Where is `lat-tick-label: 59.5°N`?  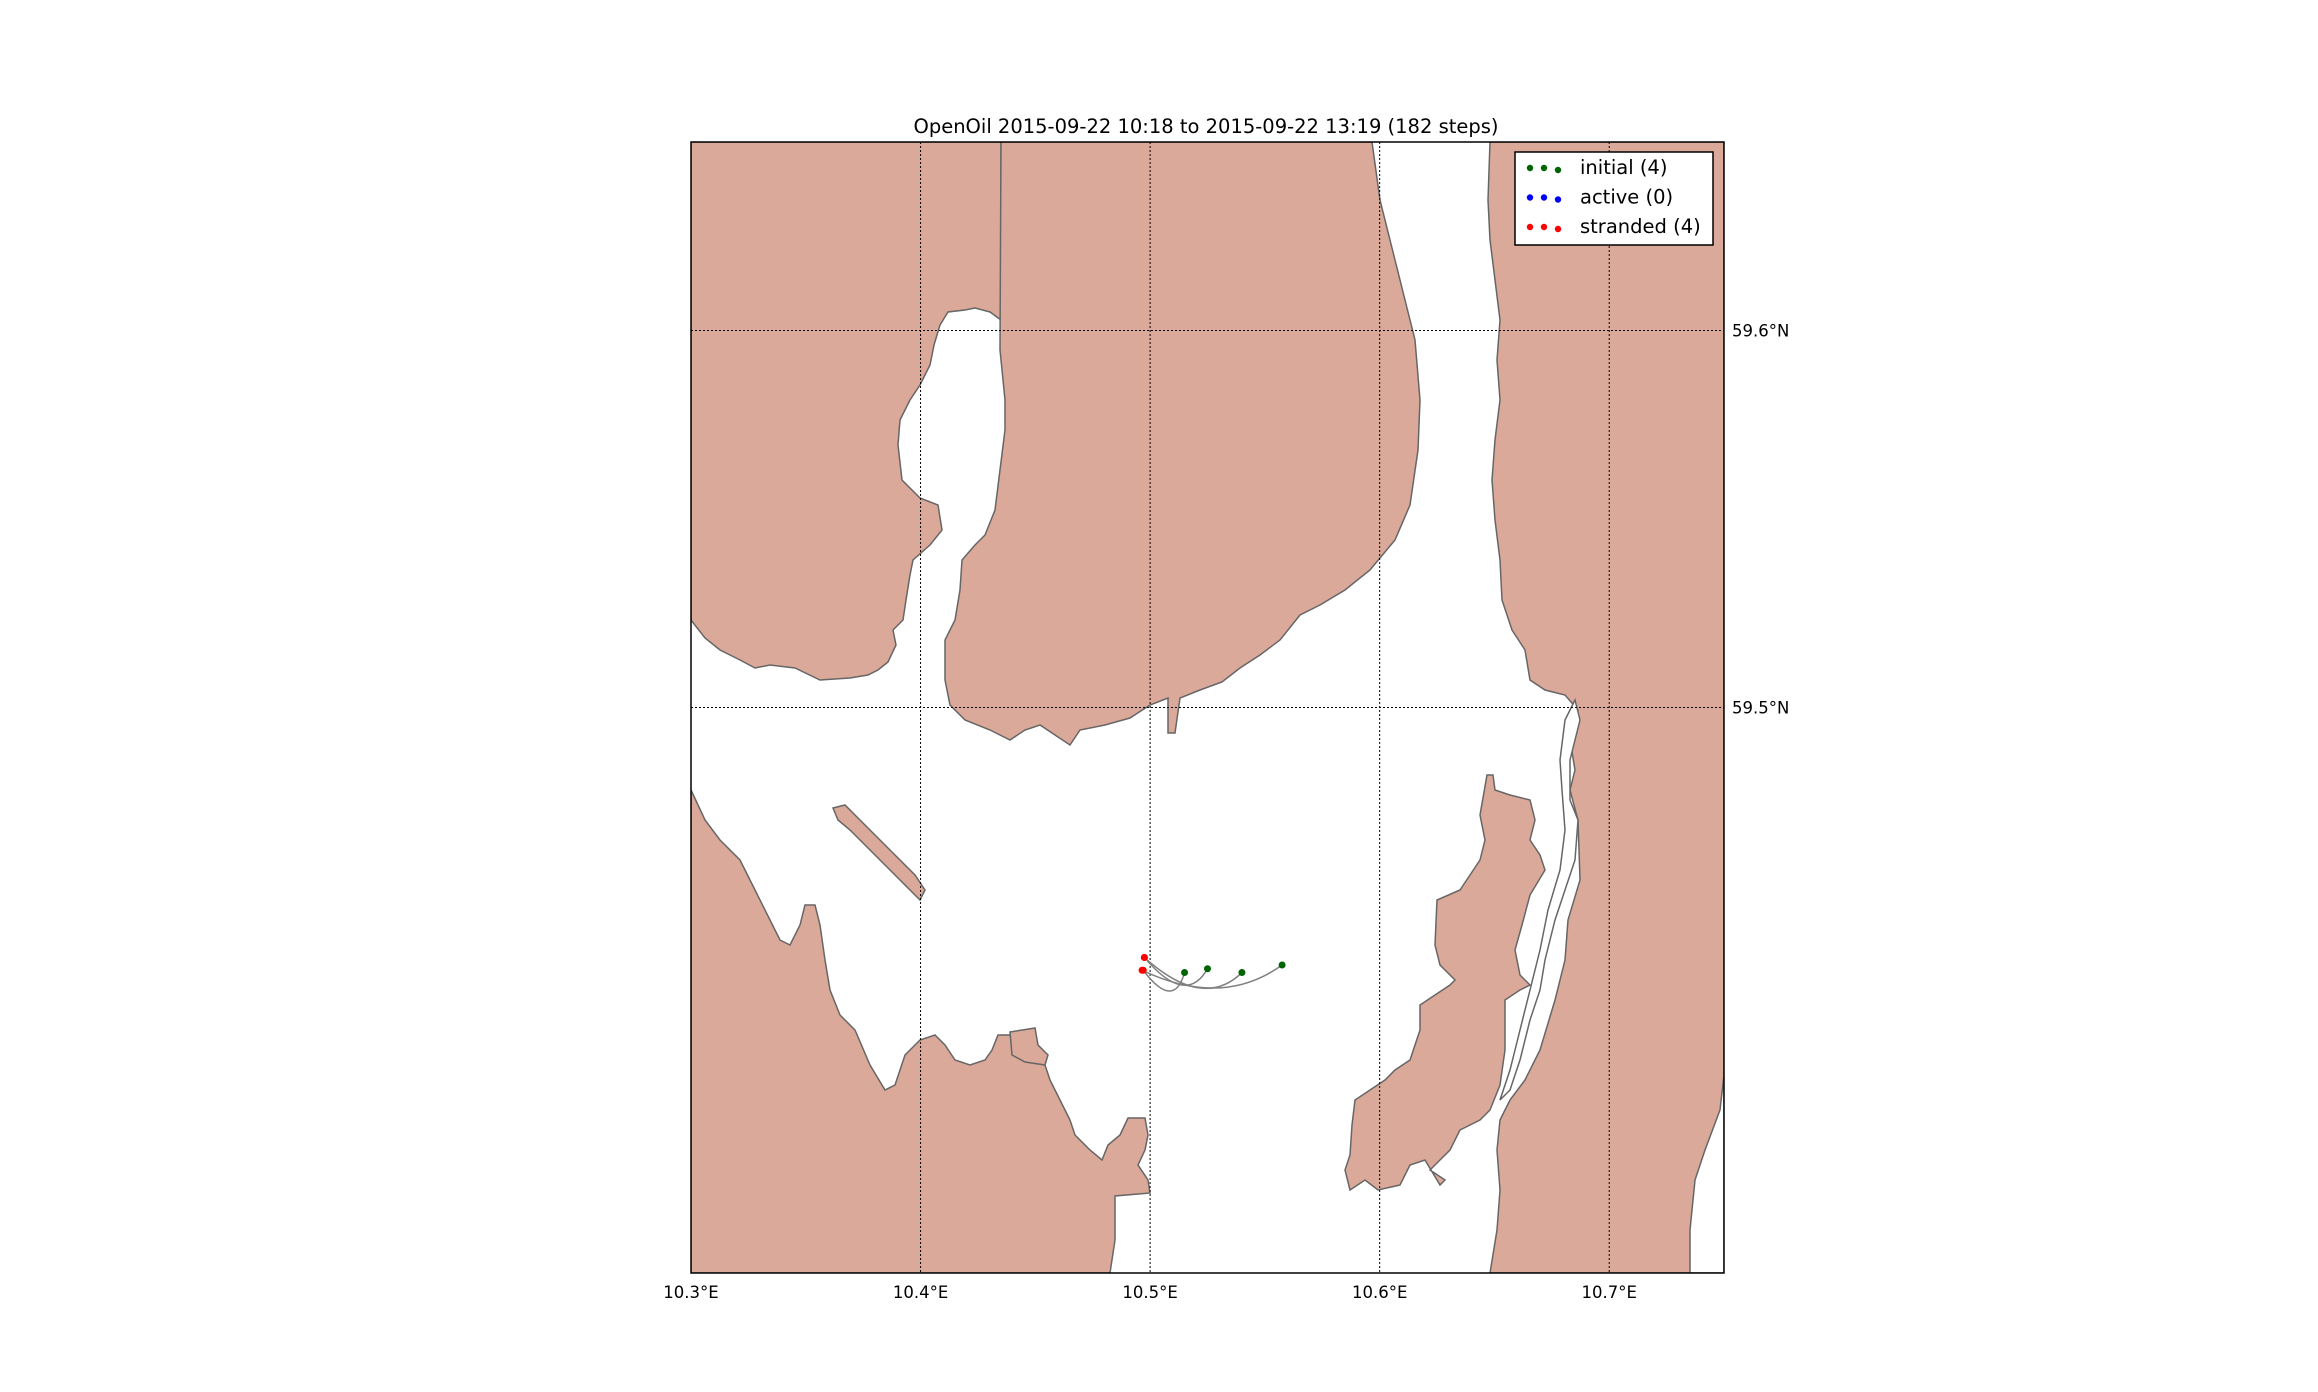
lat-tick-label: 59.5°N is located at coordinates (1760, 708).